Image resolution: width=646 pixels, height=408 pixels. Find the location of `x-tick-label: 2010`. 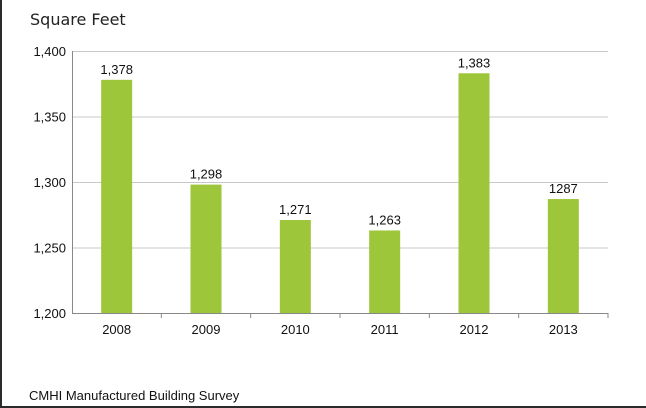

x-tick-label: 2010 is located at coordinates (295, 329).